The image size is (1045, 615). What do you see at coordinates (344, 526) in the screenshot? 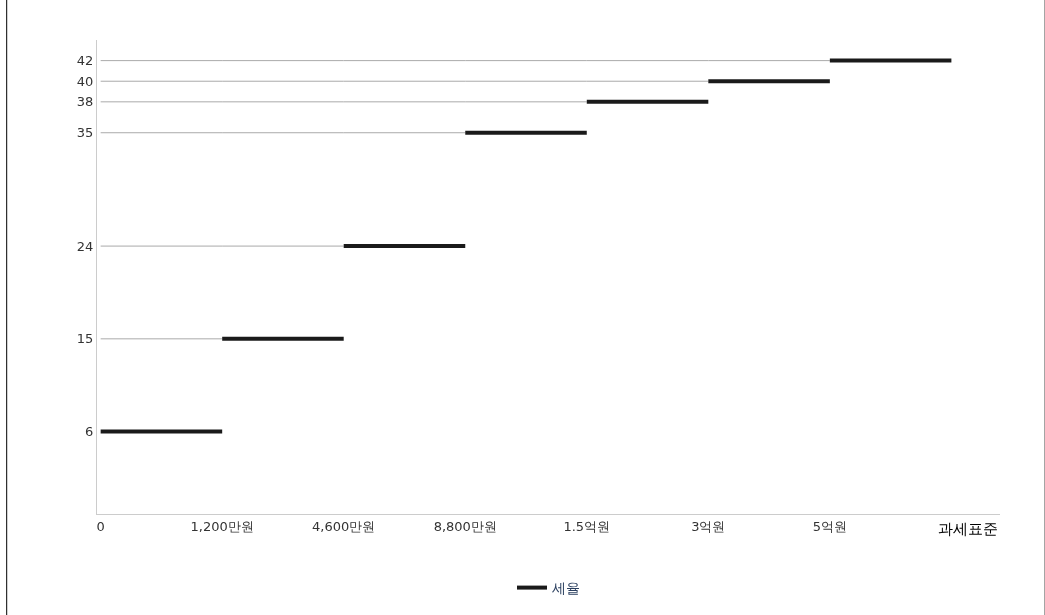
I see `x-tick-label: 4,600만원` at bounding box center [344, 526].